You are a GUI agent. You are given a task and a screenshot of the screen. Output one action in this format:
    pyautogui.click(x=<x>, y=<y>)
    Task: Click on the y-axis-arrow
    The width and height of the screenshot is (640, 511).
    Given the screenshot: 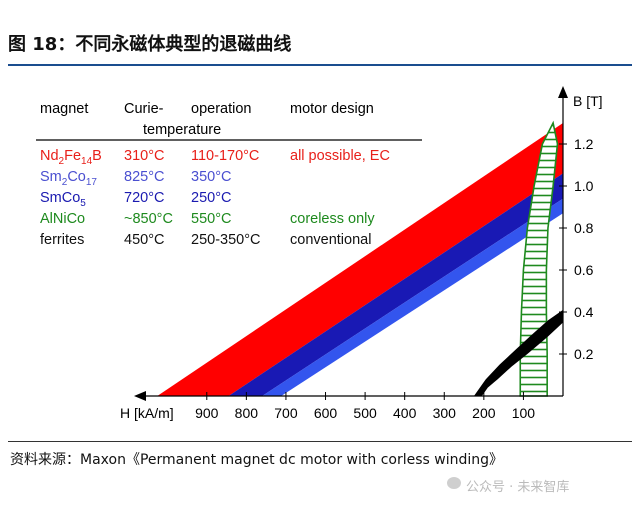 What is the action you would take?
    pyautogui.click(x=563, y=92)
    